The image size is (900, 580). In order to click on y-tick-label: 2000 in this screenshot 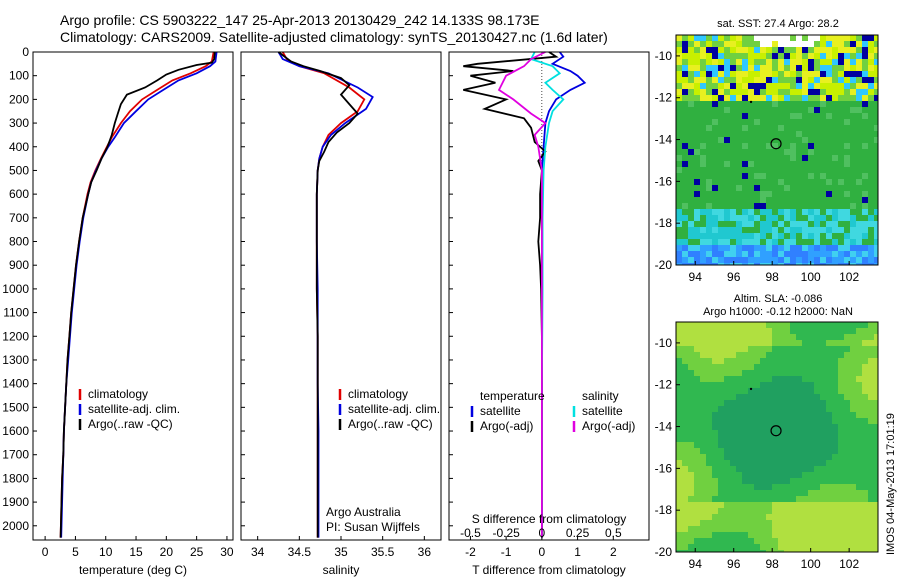, I will do `click(15, 526)`.